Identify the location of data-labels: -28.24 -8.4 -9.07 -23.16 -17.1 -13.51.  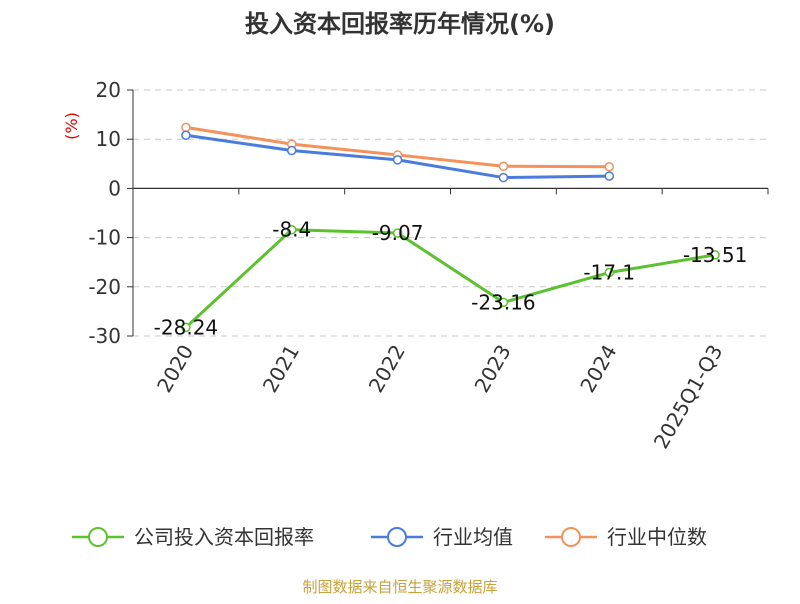
(451, 279).